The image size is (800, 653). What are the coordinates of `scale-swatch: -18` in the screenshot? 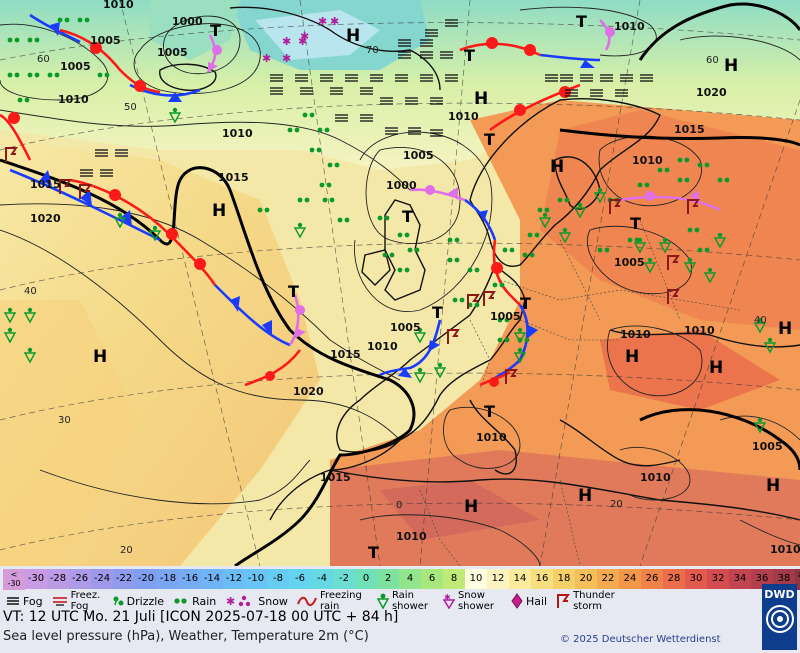 It's located at (168, 579).